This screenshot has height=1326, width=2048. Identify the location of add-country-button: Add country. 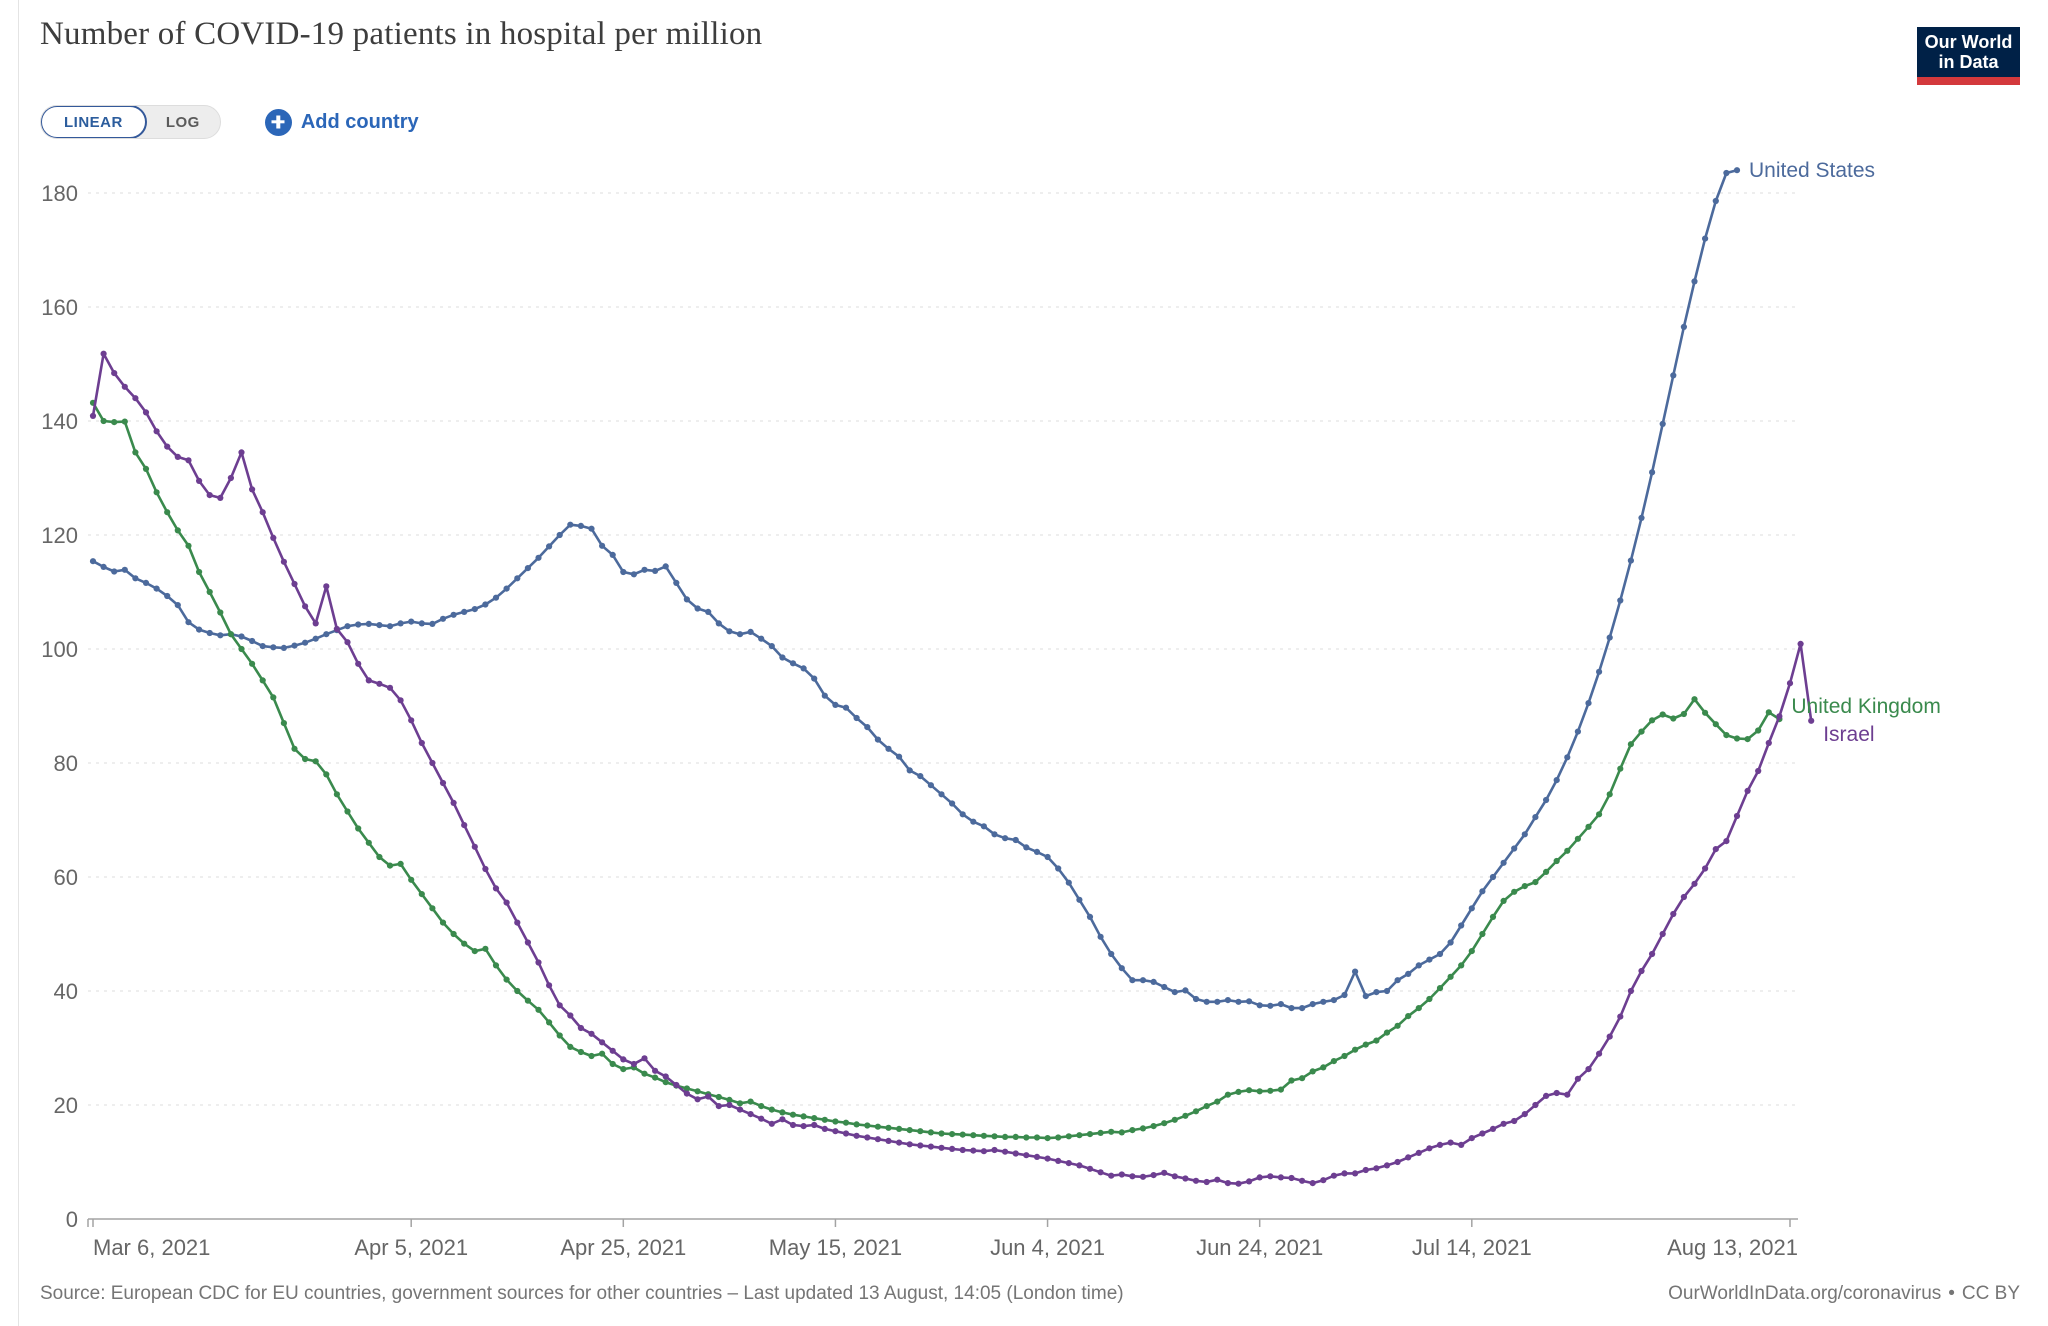
(341, 122).